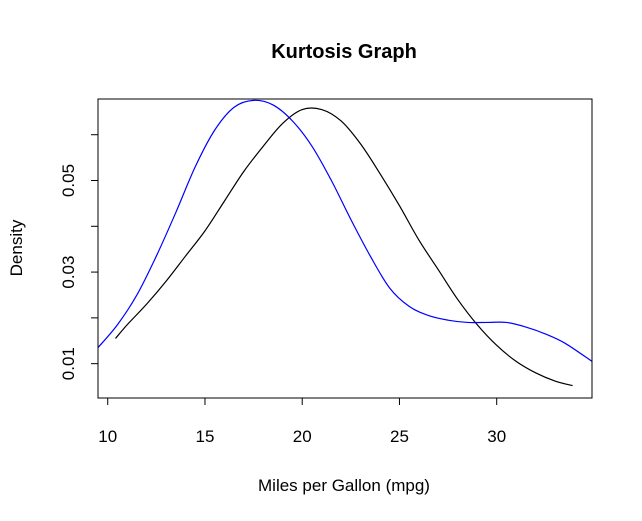  I want to click on y-tick-label: 0.01, so click(68, 363).